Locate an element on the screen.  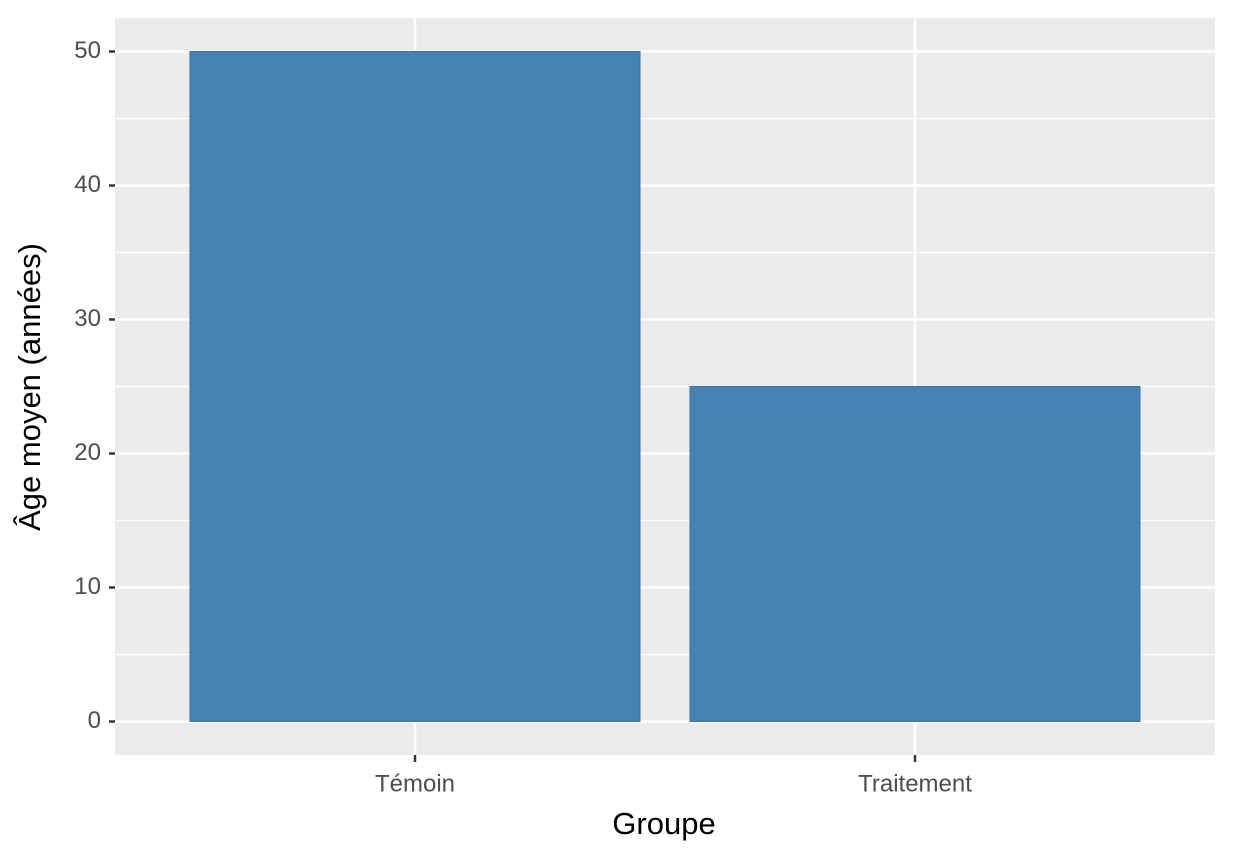
y-tick-label: 0 is located at coordinates (94, 720).